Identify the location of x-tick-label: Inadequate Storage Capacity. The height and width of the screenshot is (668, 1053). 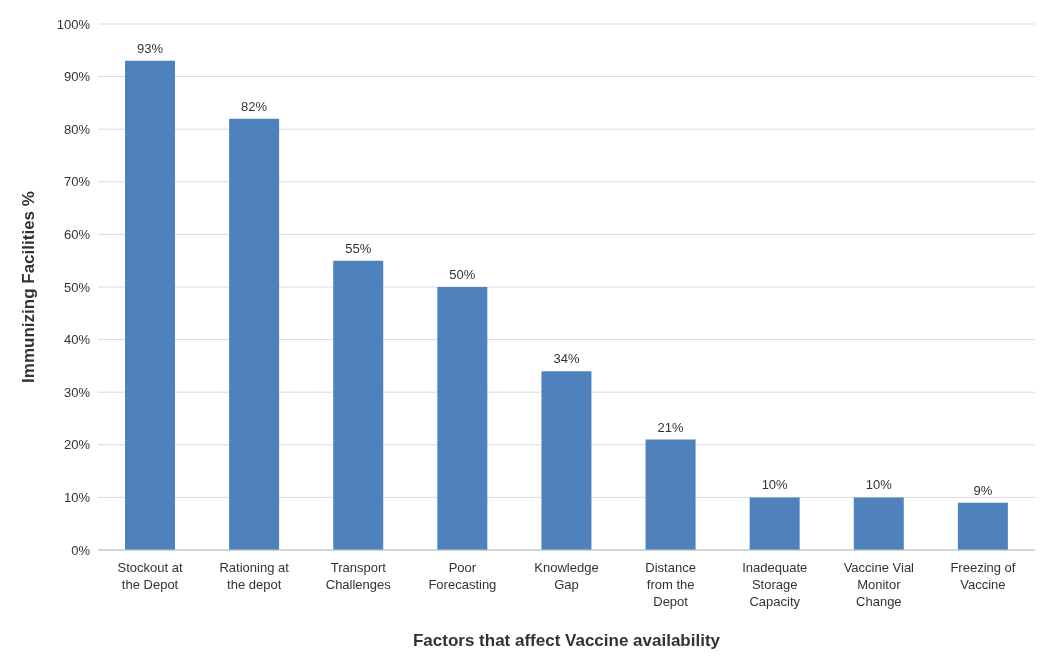
(775, 584).